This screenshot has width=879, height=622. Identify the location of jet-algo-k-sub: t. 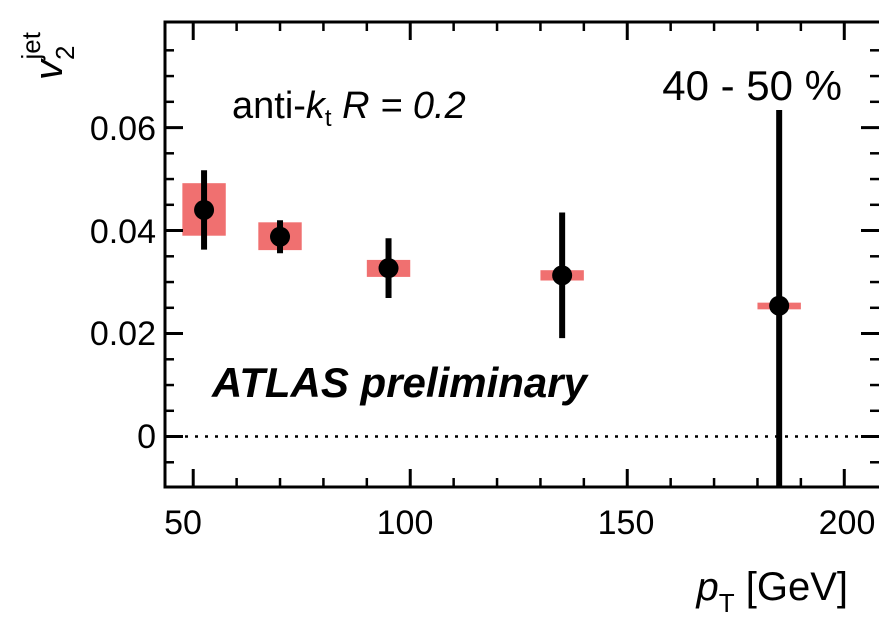
(328, 118).